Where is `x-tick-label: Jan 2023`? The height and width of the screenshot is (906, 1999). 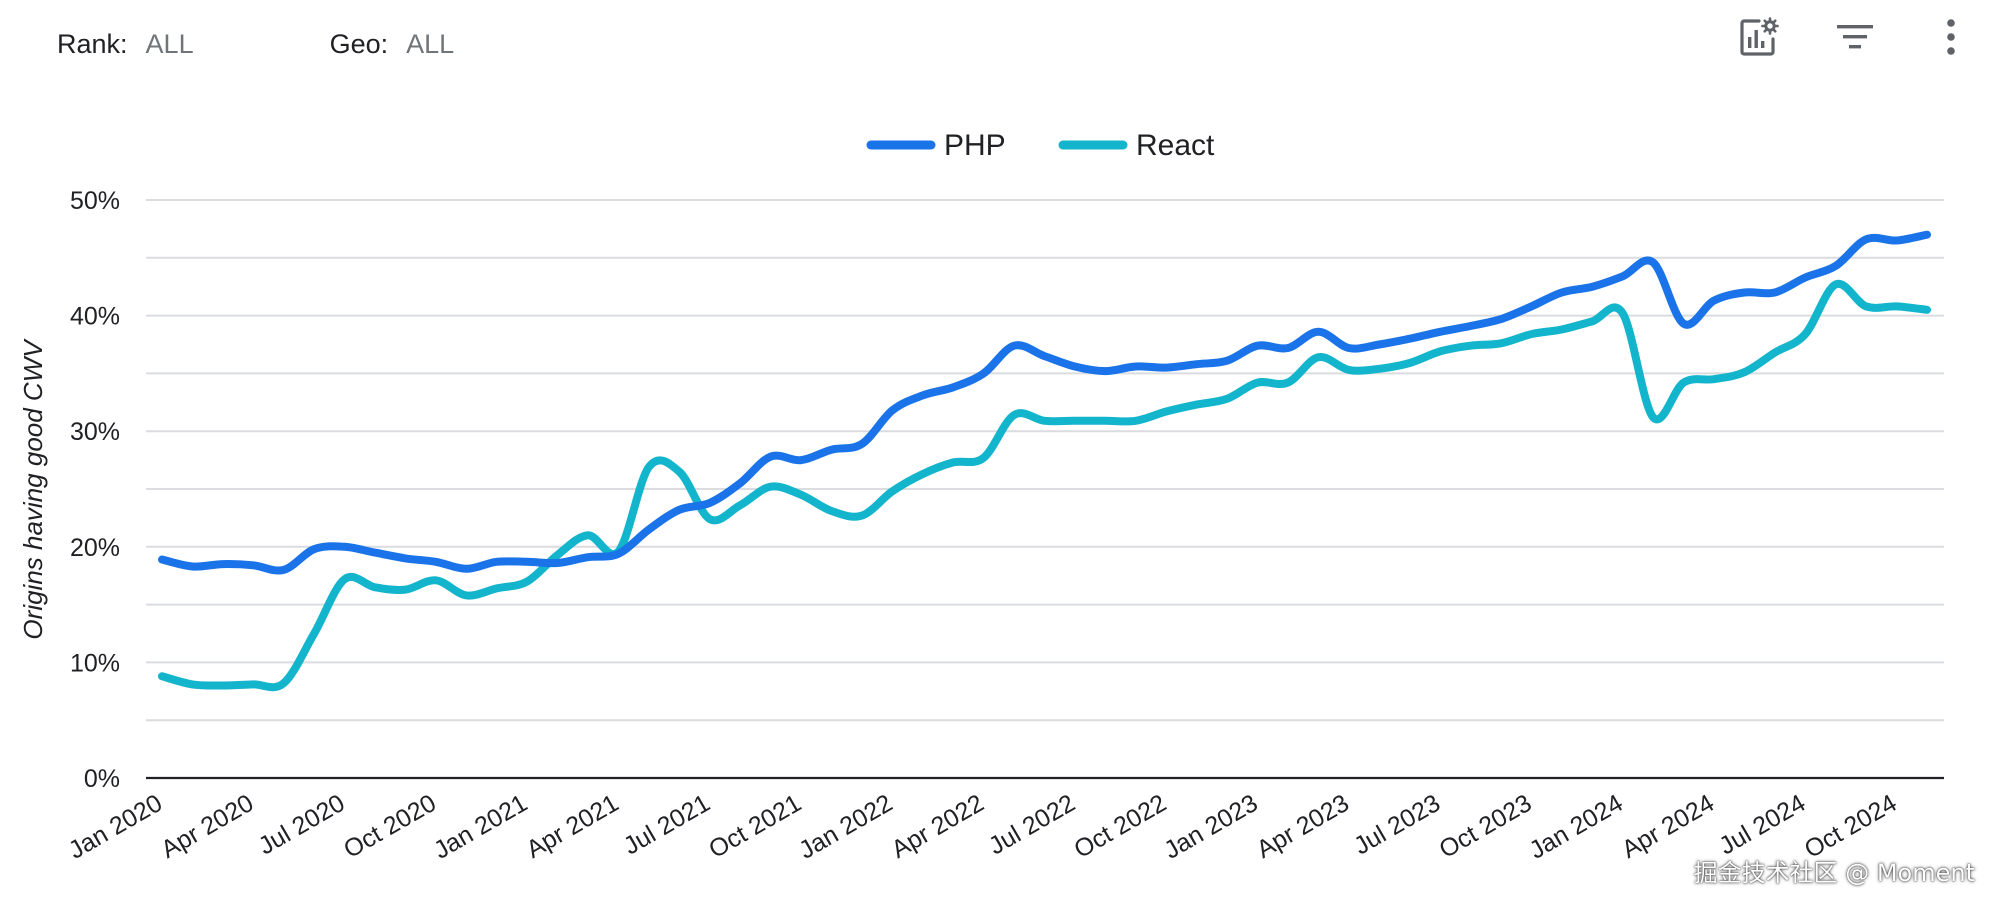 x-tick-label: Jan 2023 is located at coordinates (1210, 827).